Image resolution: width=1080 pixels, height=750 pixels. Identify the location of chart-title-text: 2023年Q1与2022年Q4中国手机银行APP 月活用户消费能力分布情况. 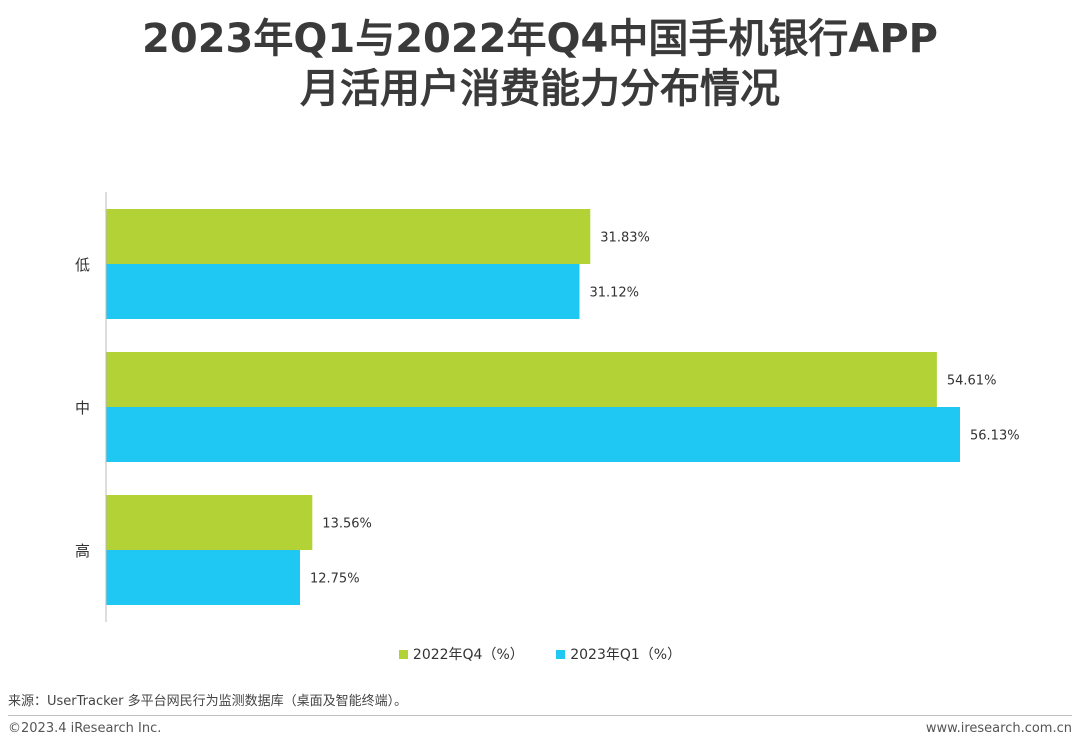
(540, 64).